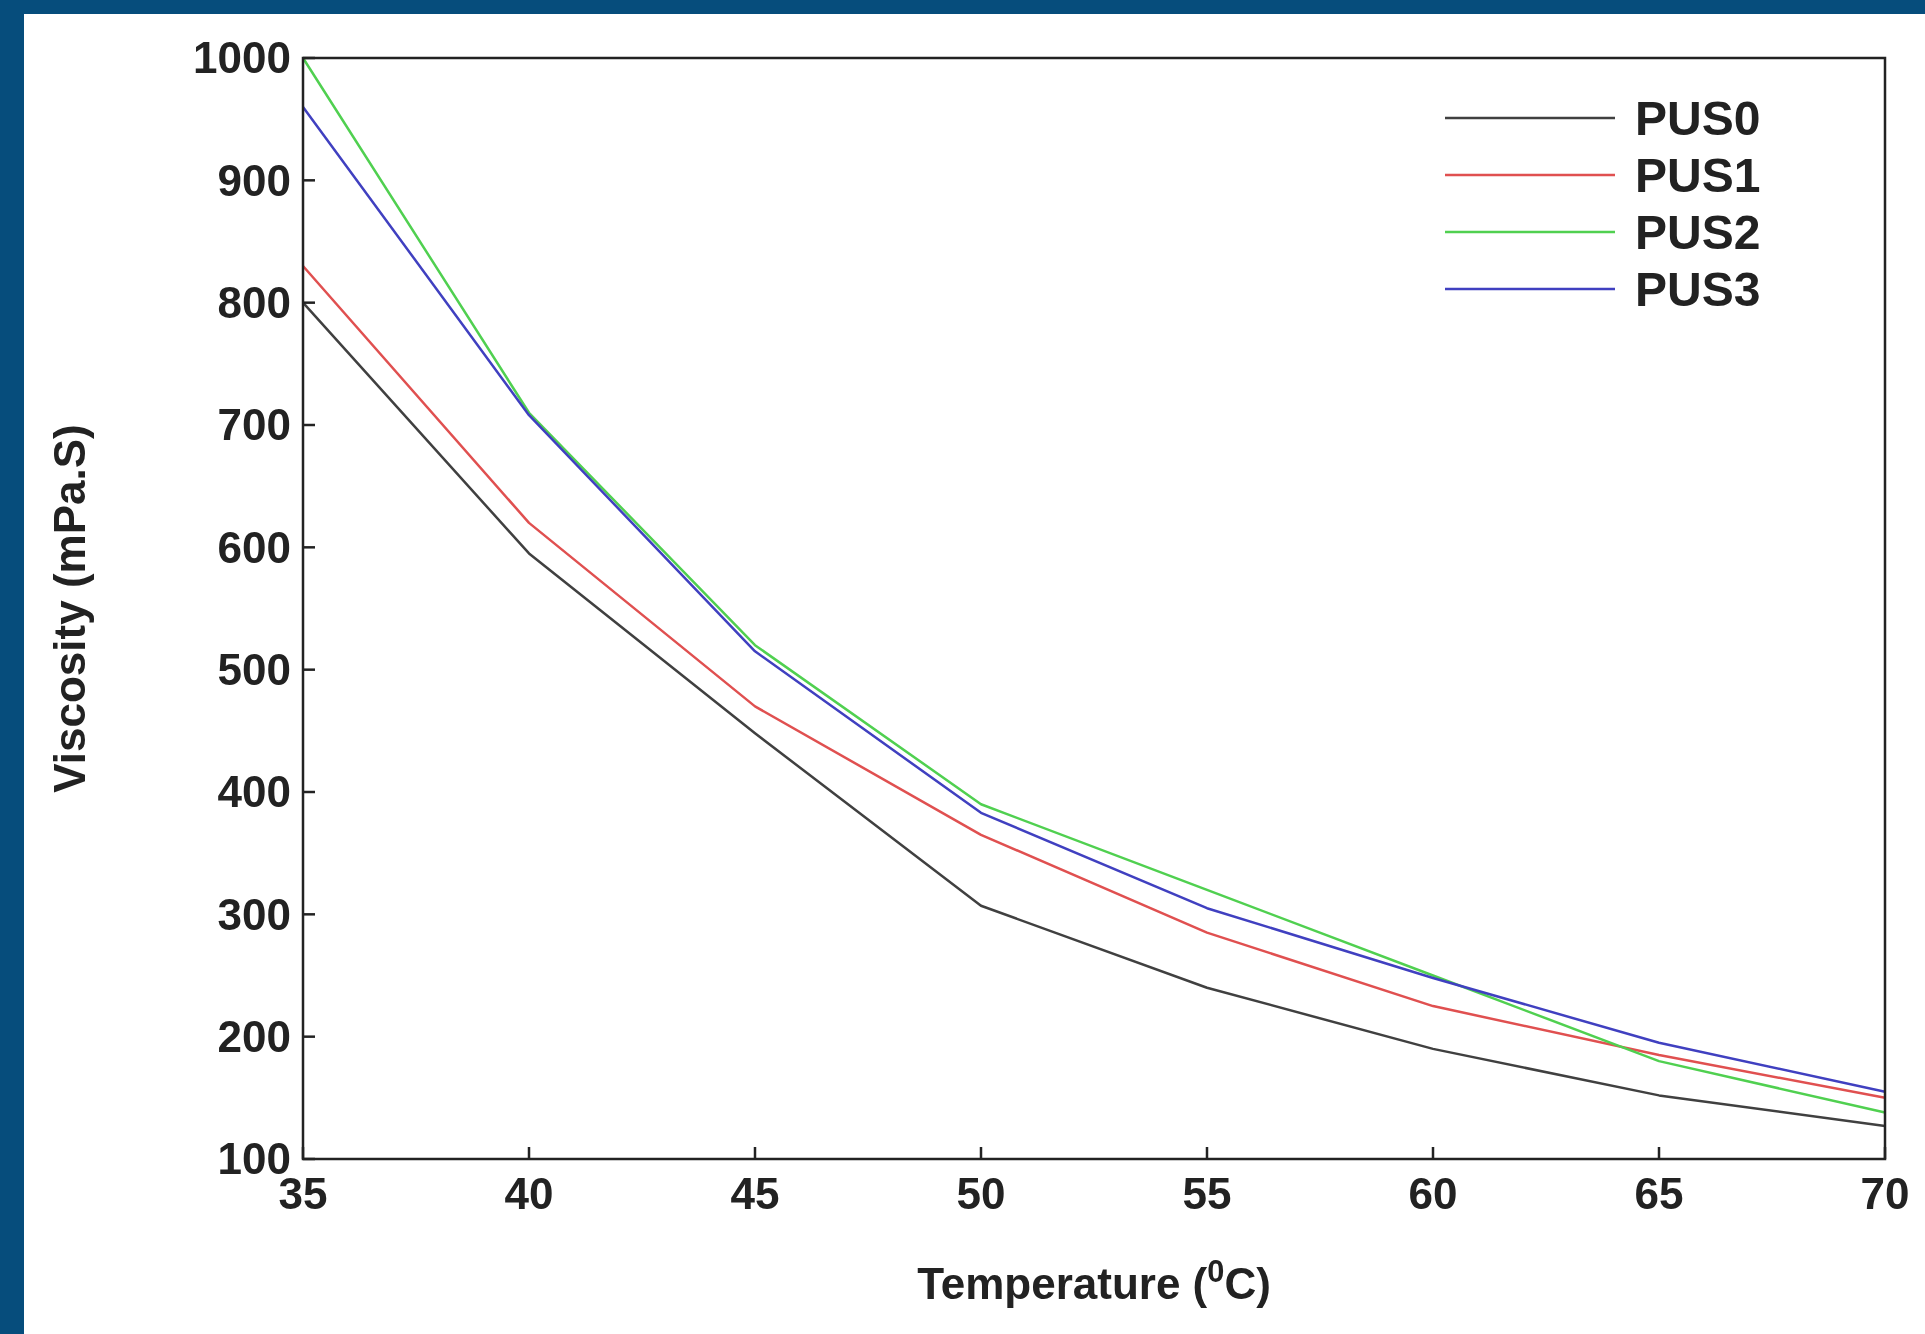  What do you see at coordinates (69, 608) in the screenshot?
I see `y-axis-title: Viscosity (mPa.S)` at bounding box center [69, 608].